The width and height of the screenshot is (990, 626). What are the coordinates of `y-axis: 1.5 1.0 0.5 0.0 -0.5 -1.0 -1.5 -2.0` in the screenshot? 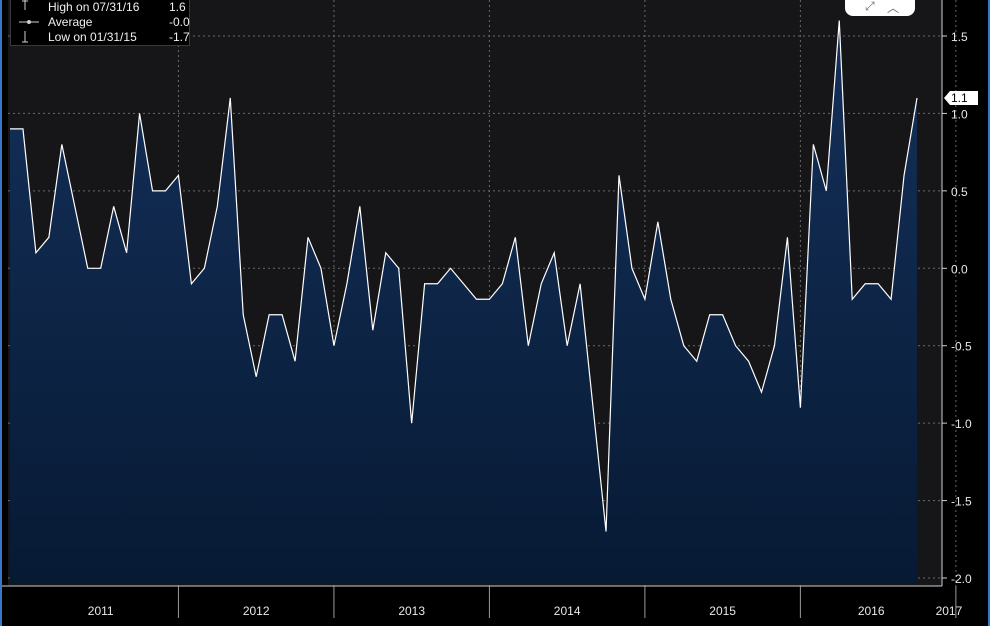 It's located at (956, 293).